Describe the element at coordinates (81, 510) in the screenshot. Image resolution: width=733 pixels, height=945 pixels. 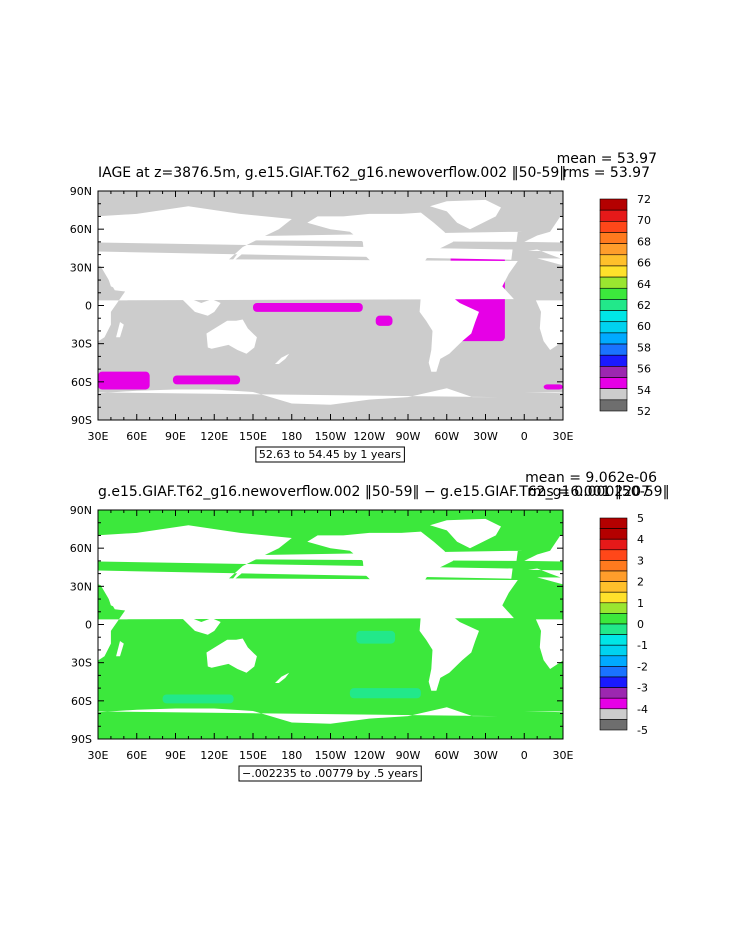
I see `y-tick-label: 90N` at that location.